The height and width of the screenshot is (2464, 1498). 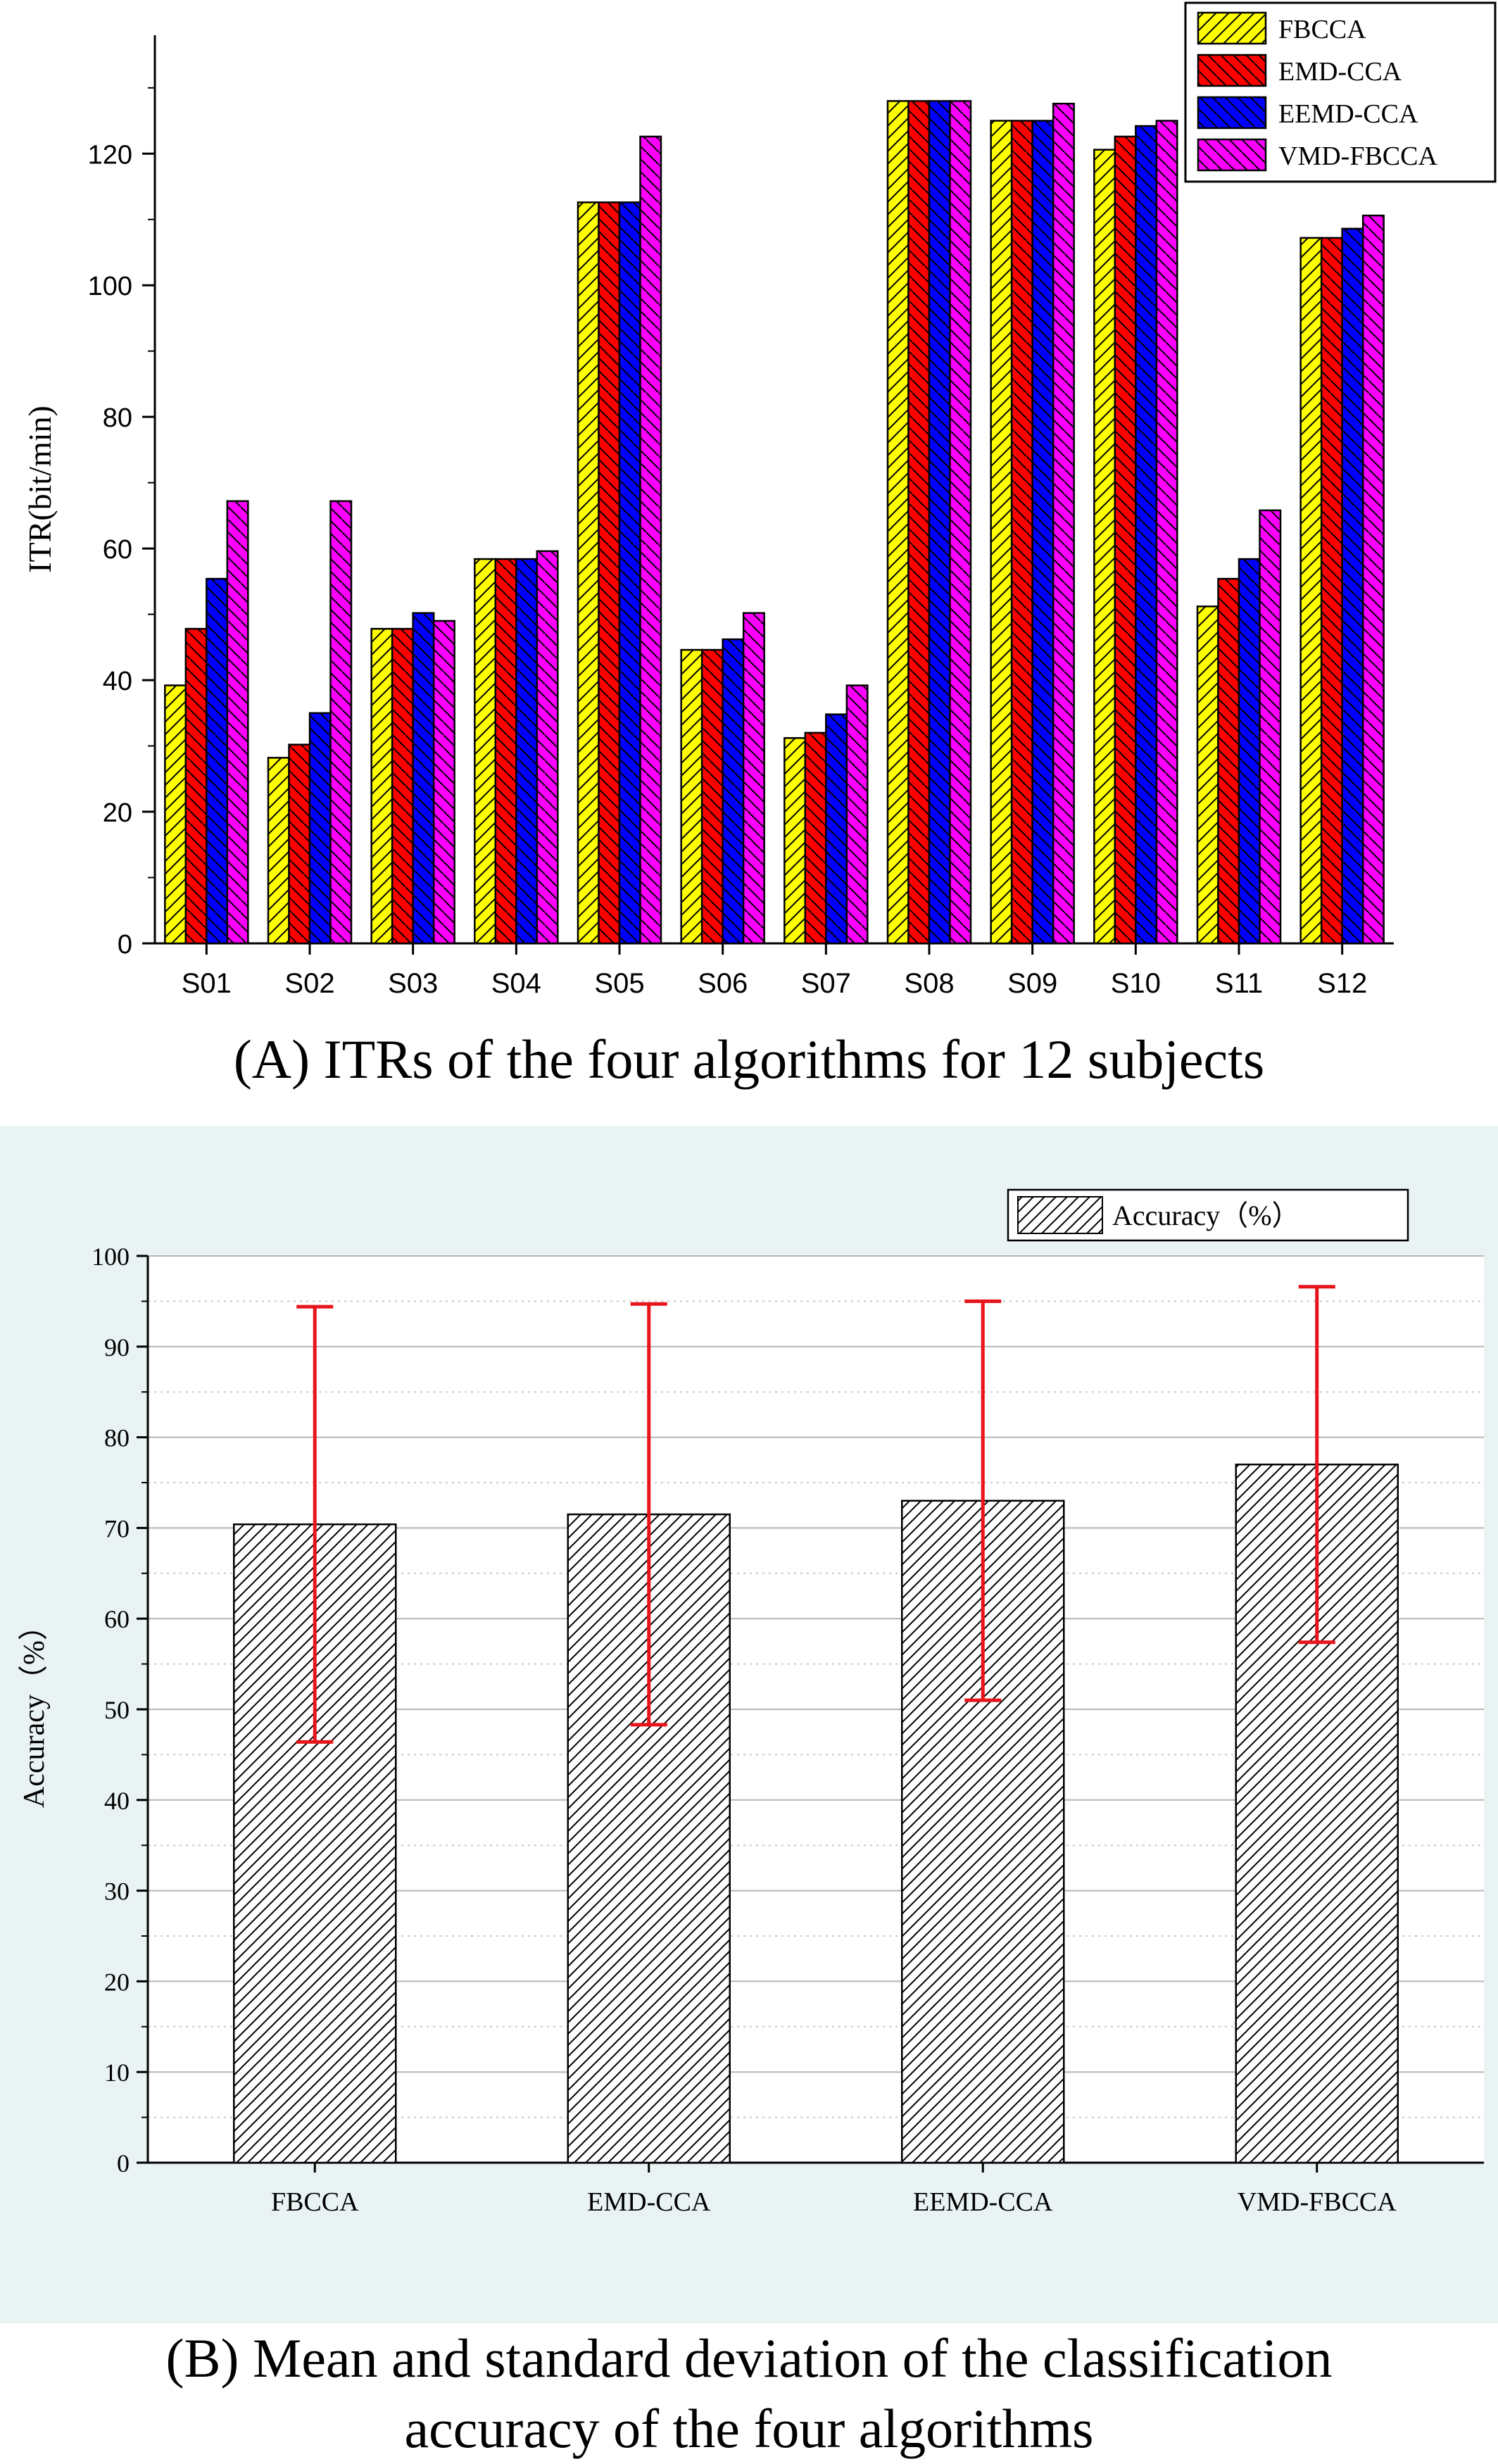 What do you see at coordinates (712, 796) in the screenshot?
I see `itr-bar-S06-EMD-CCA` at bounding box center [712, 796].